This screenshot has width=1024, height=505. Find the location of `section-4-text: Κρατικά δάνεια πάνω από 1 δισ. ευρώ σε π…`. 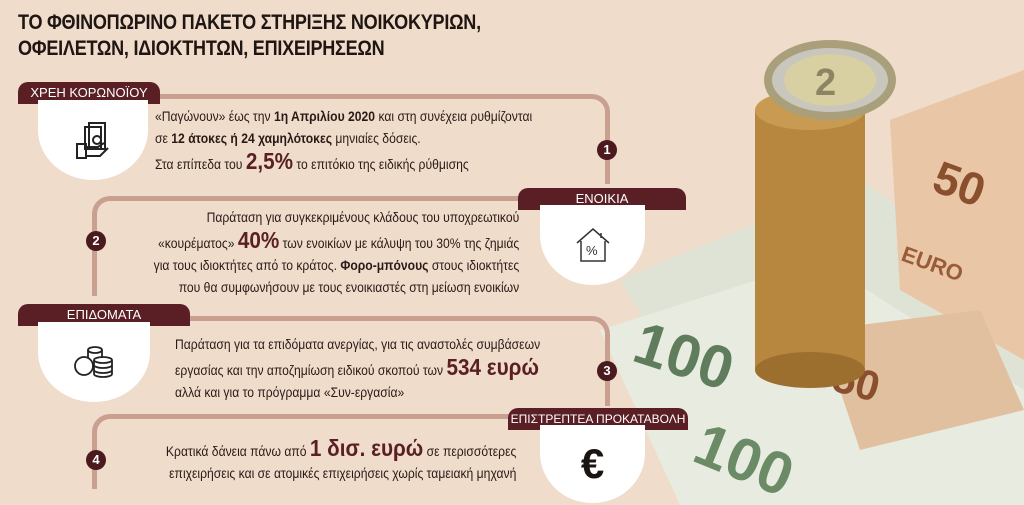

section-4-text: Κρατικά δάνεια πάνω από 1 δισ. ευρώ σε π… is located at coordinates (340, 458).